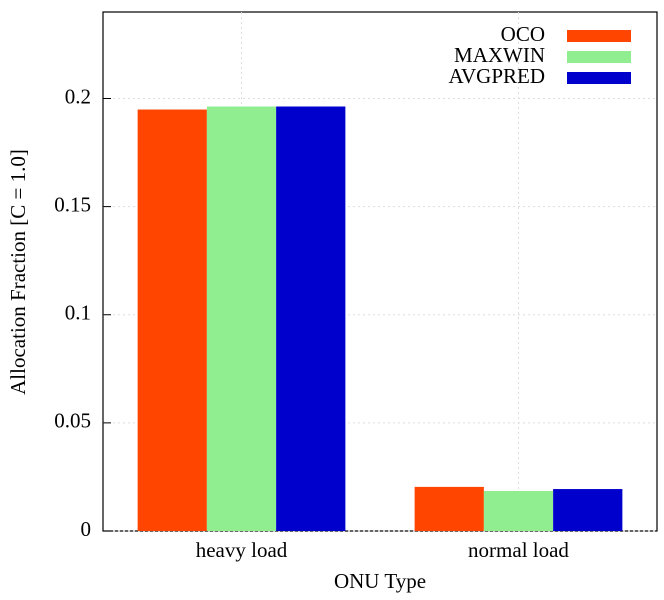 This screenshot has width=664, height=600. What do you see at coordinates (523, 34) in the screenshot?
I see `legend-label: OCO` at bounding box center [523, 34].